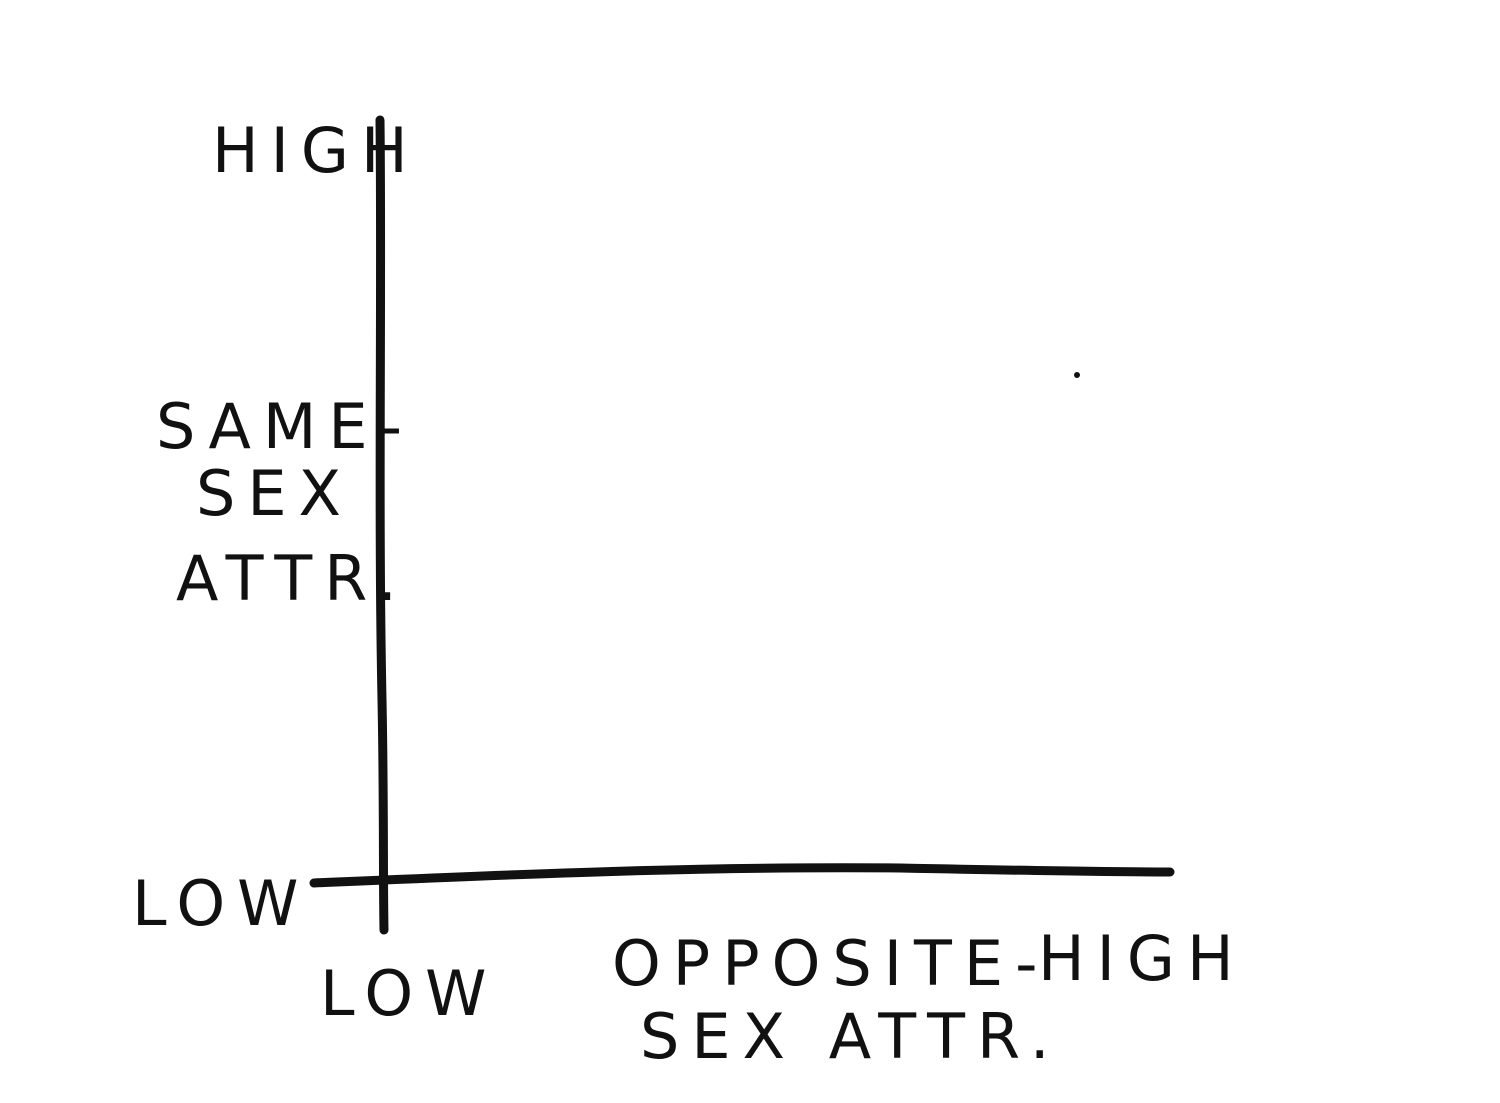  What do you see at coordinates (292, 578) in the screenshot?
I see `y-axis-title-line-3: ATTR.` at bounding box center [292, 578].